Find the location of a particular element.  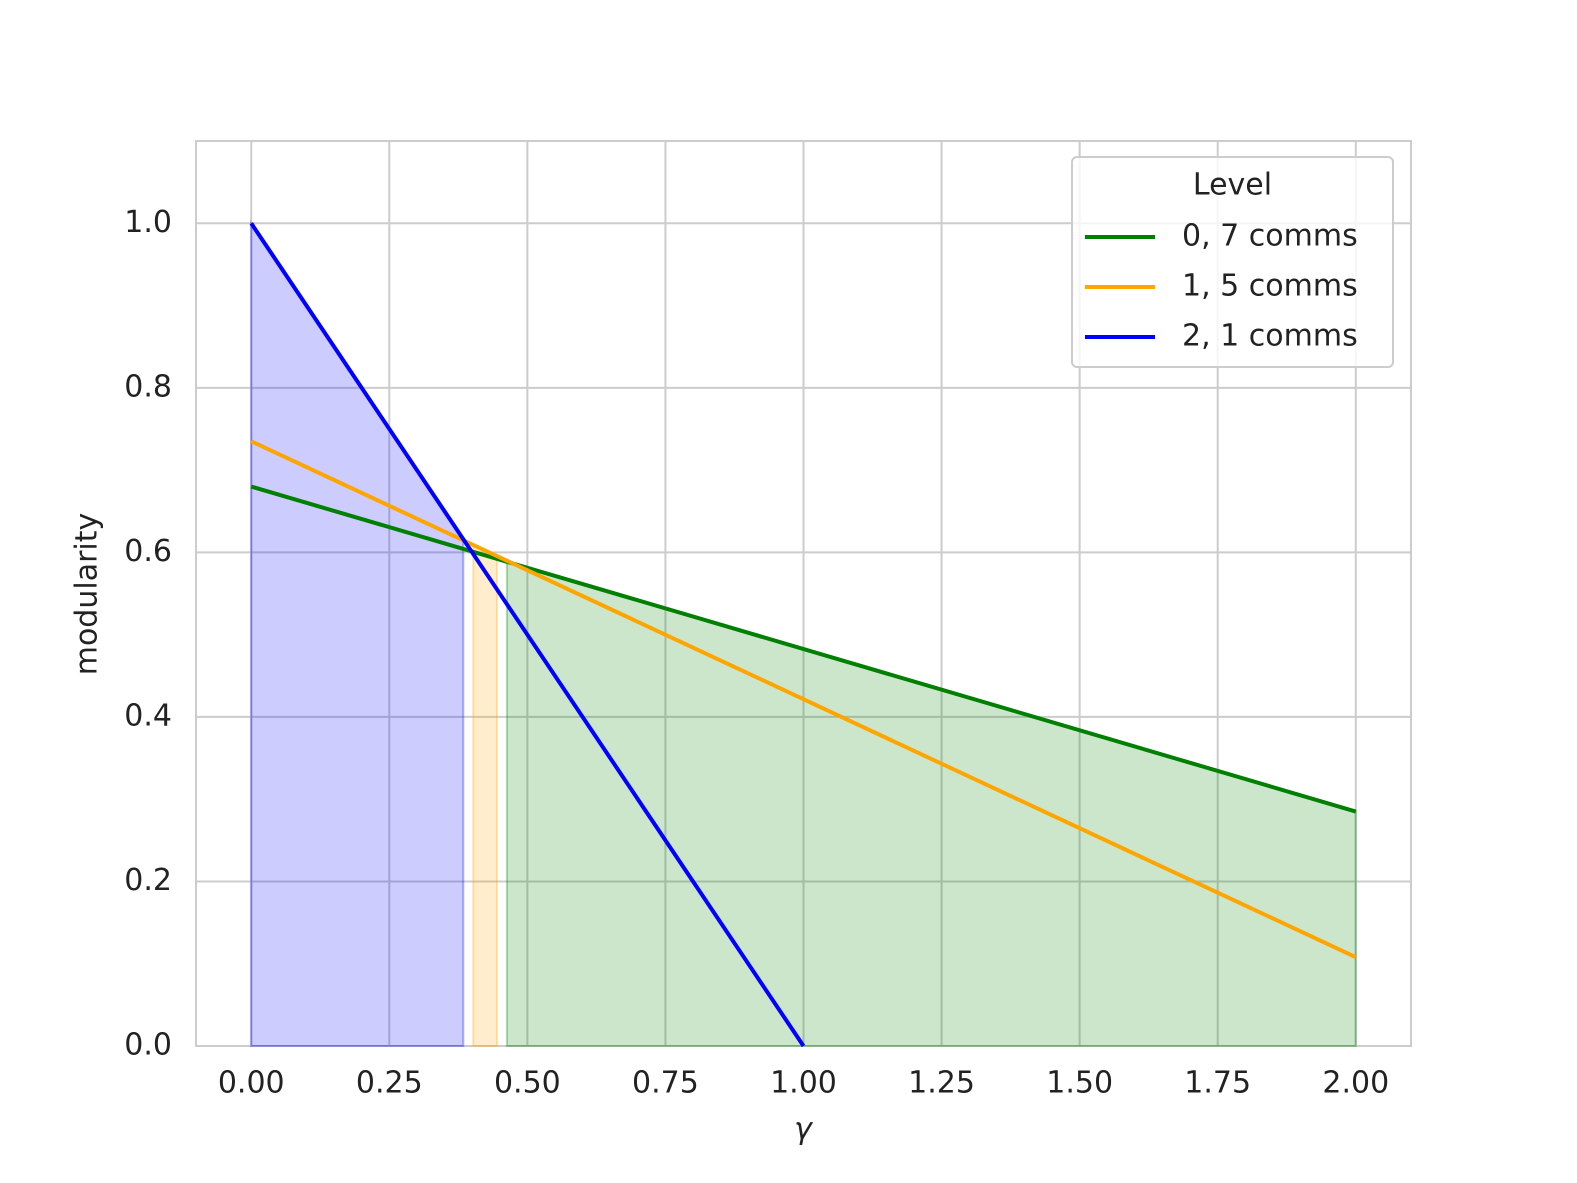

y-tick-label: 0.8 is located at coordinates (148, 386).